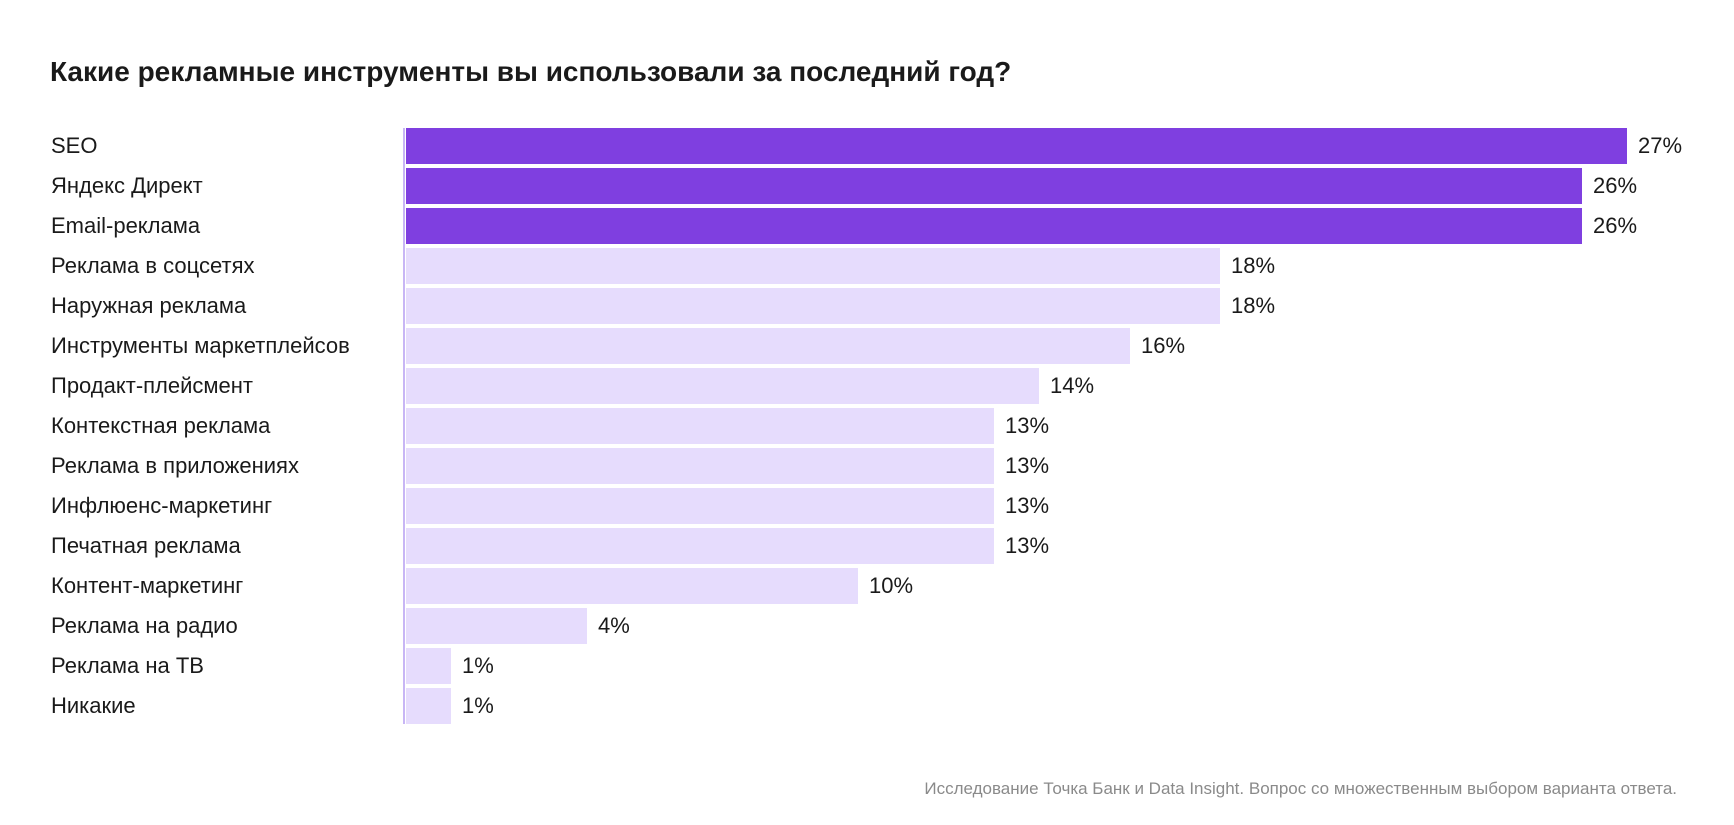  I want to click on y-axis-line, so click(404, 426).